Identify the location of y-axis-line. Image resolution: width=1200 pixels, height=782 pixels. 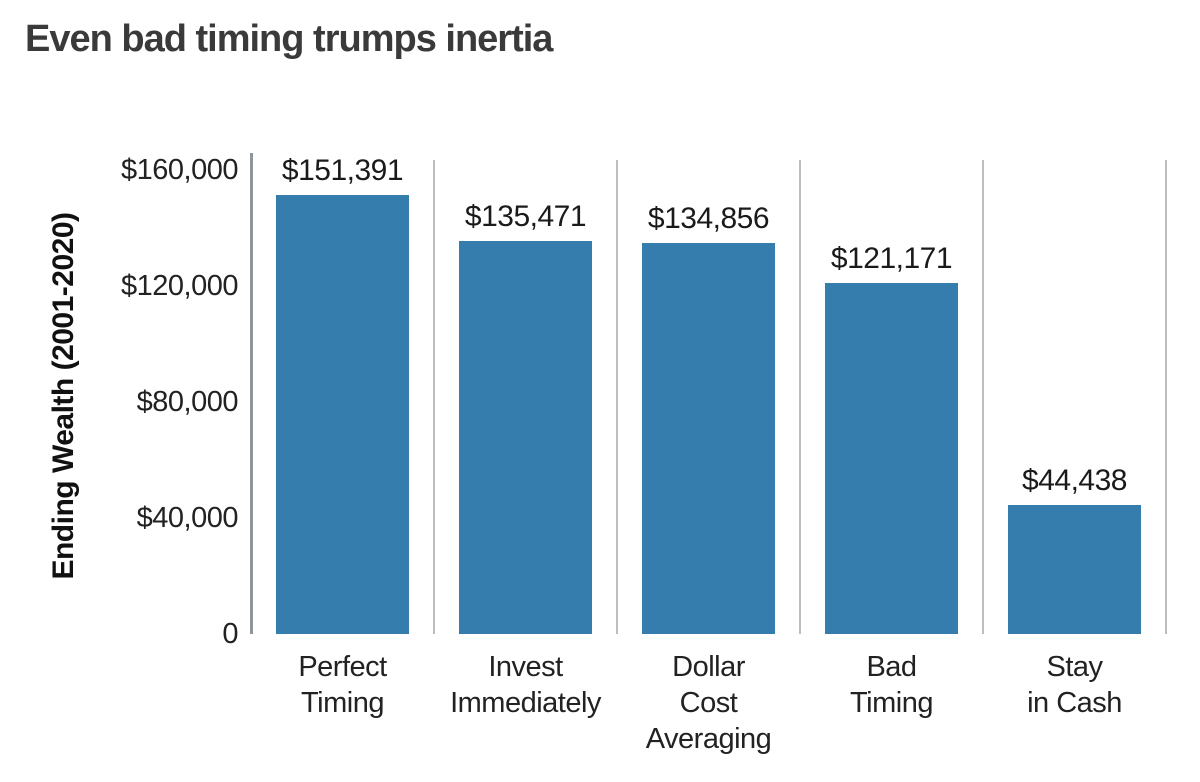
(251, 393).